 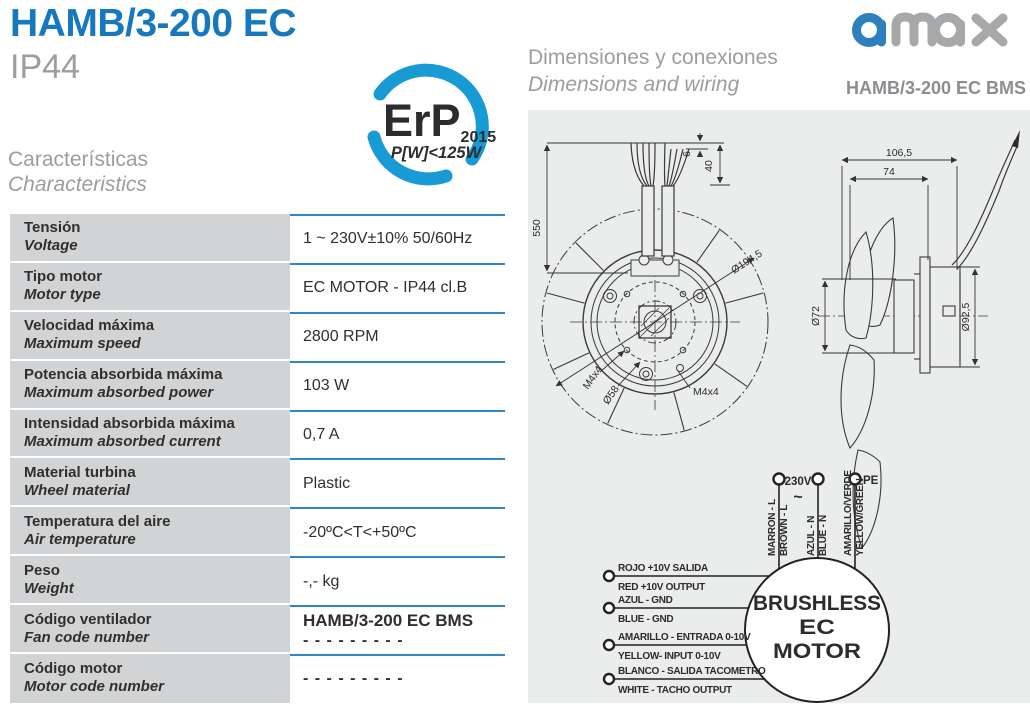 What do you see at coordinates (649, 261) in the screenshot?
I see `front-view-dimensions` at bounding box center [649, 261].